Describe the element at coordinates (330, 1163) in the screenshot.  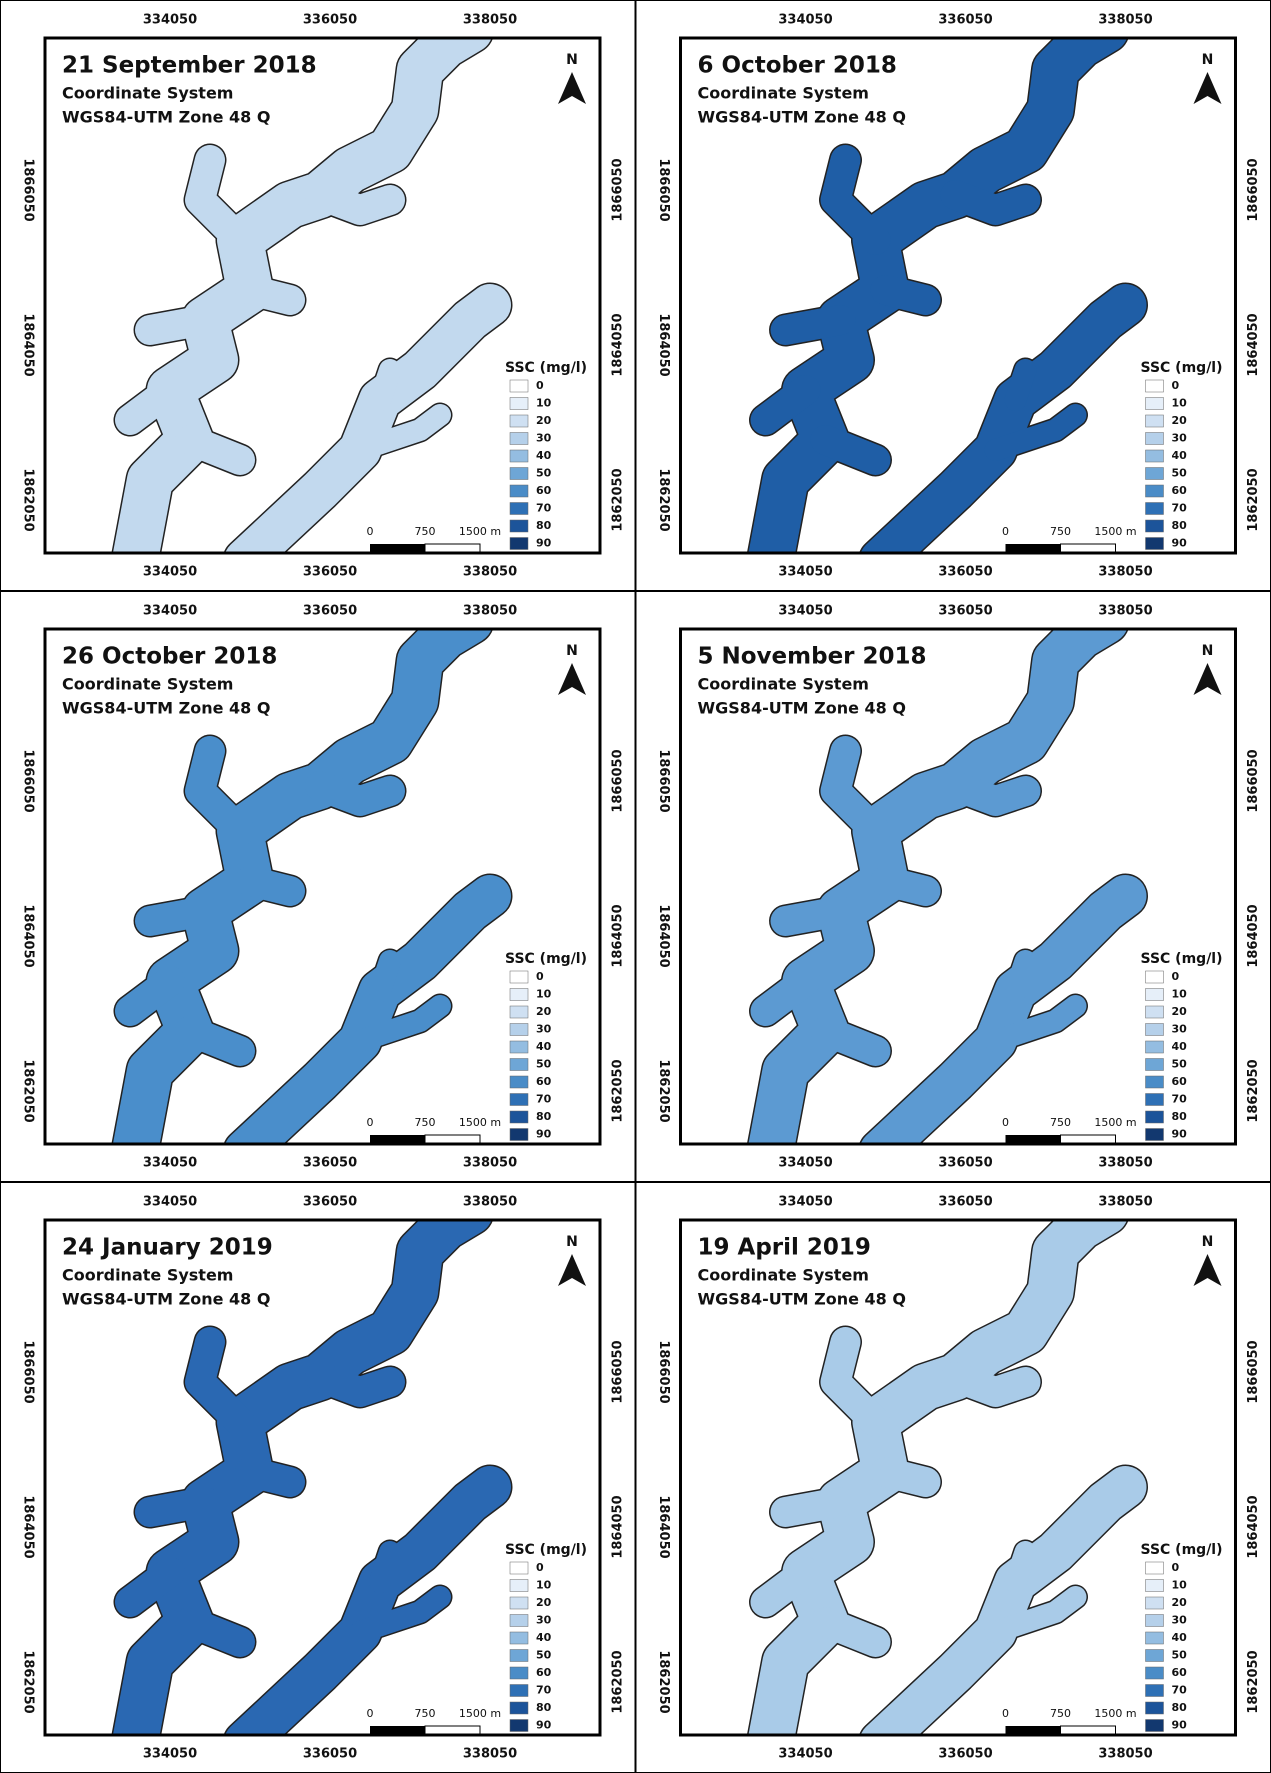
I see `x-coord-label: 336050` at that location.